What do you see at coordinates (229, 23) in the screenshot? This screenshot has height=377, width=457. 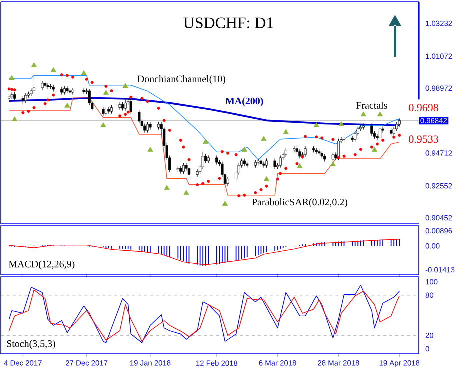 I see `text: USDCHF: D1` at bounding box center [229, 23].